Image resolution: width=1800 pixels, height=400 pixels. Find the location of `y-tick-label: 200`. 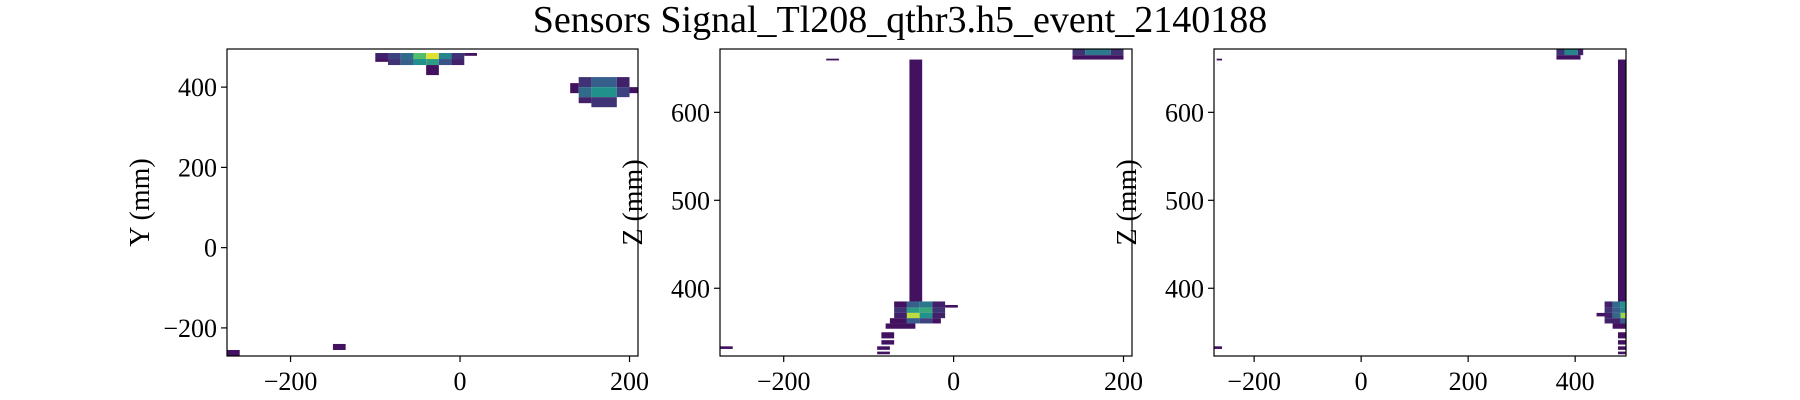

y-tick-label: 200 is located at coordinates (197, 167).